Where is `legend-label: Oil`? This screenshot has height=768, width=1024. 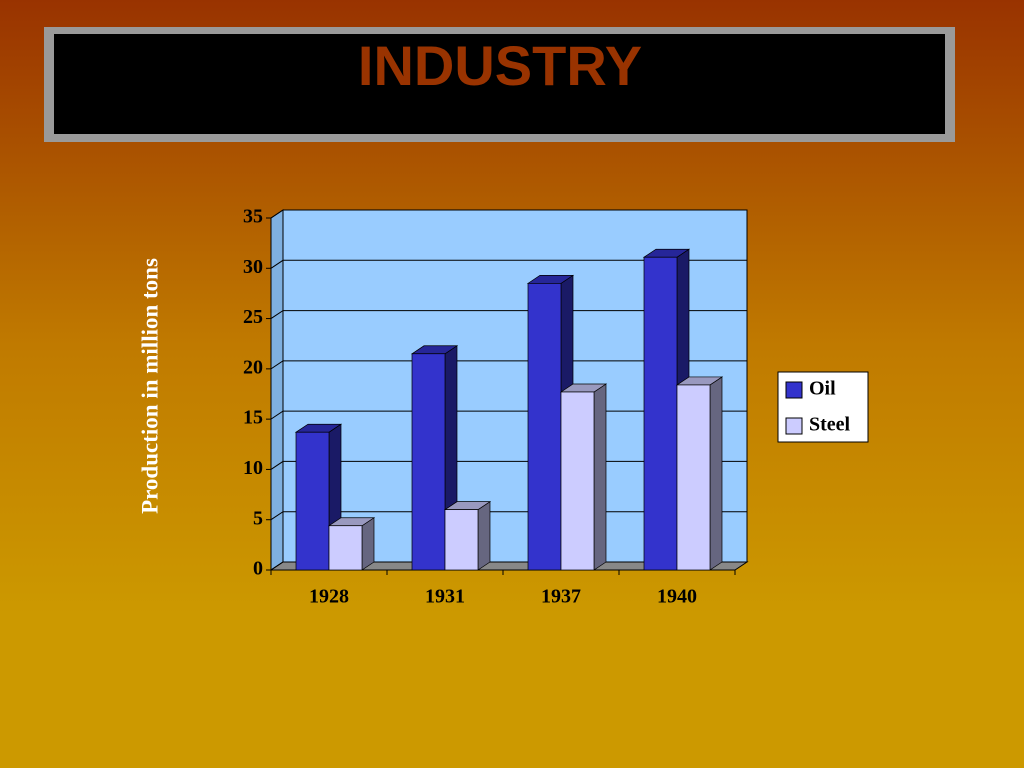 legend-label: Oil is located at coordinates (822, 389).